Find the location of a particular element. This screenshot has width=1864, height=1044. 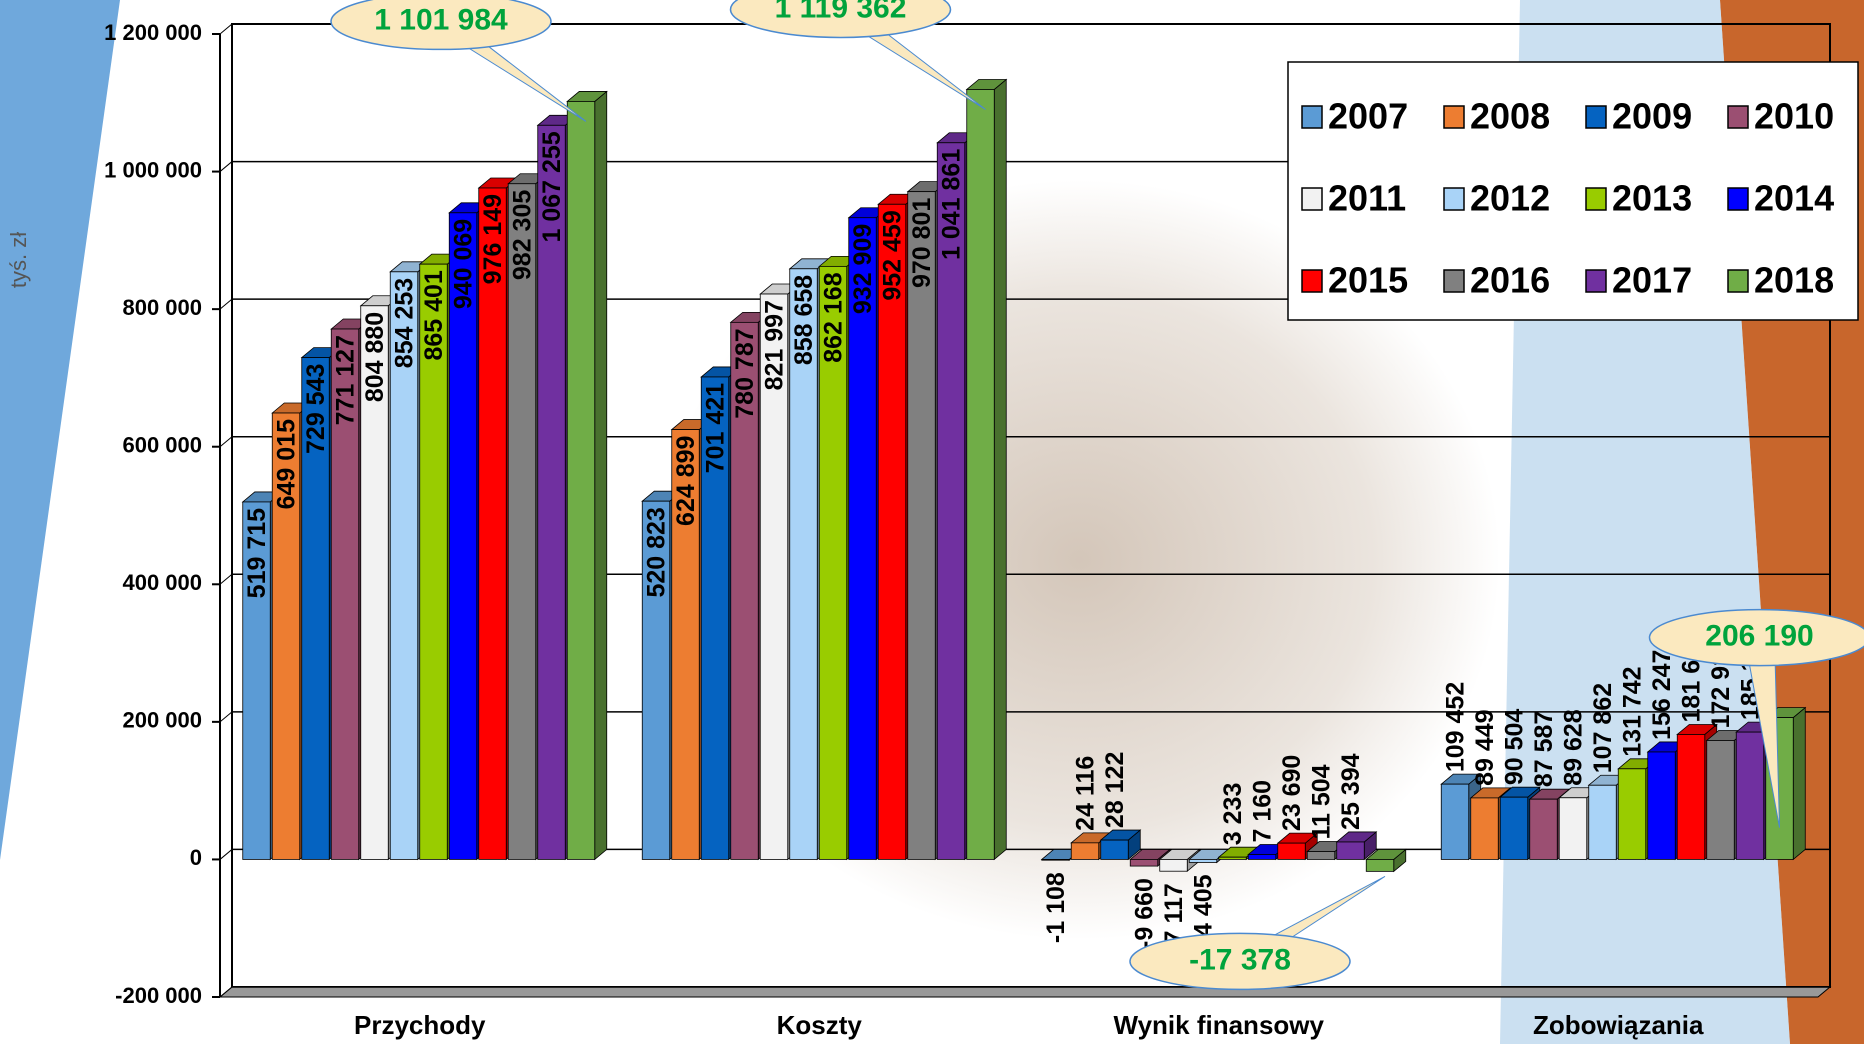

legend is located at coordinates (1573, 191).